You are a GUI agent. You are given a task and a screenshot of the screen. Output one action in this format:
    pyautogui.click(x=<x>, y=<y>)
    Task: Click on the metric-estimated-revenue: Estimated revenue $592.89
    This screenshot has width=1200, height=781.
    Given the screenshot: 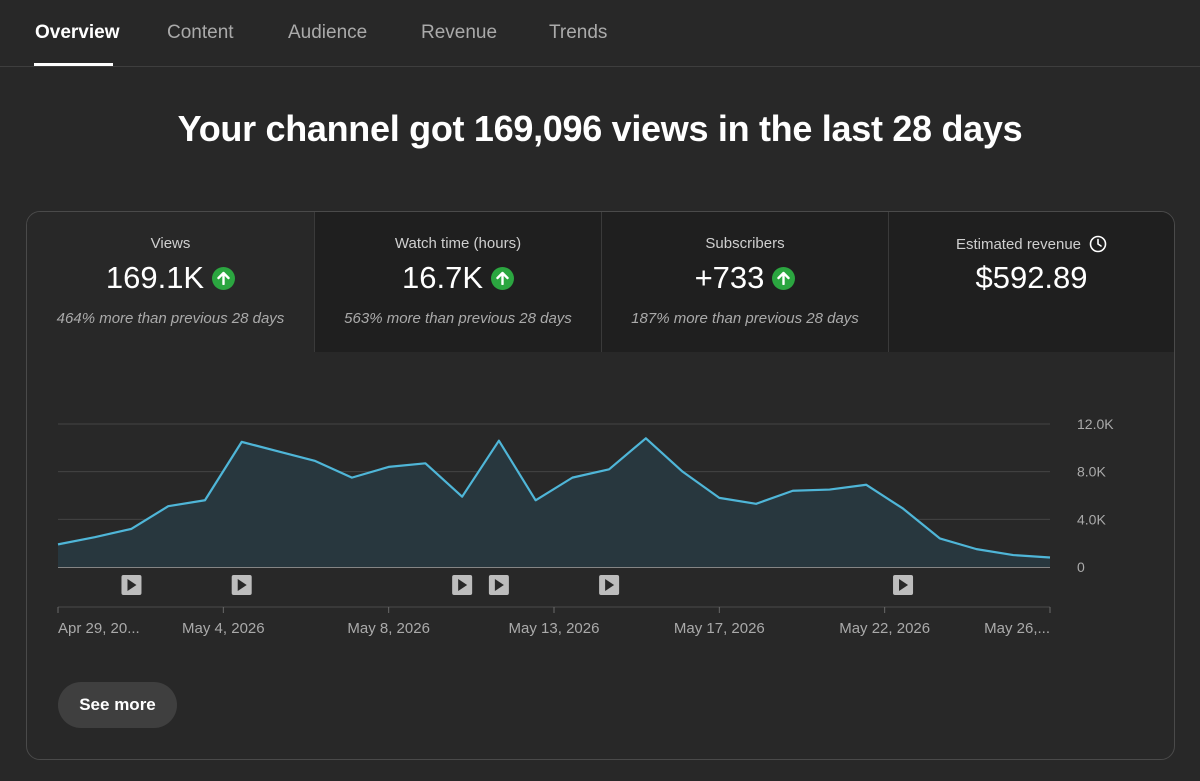 What is the action you would take?
    pyautogui.click(x=1031, y=282)
    